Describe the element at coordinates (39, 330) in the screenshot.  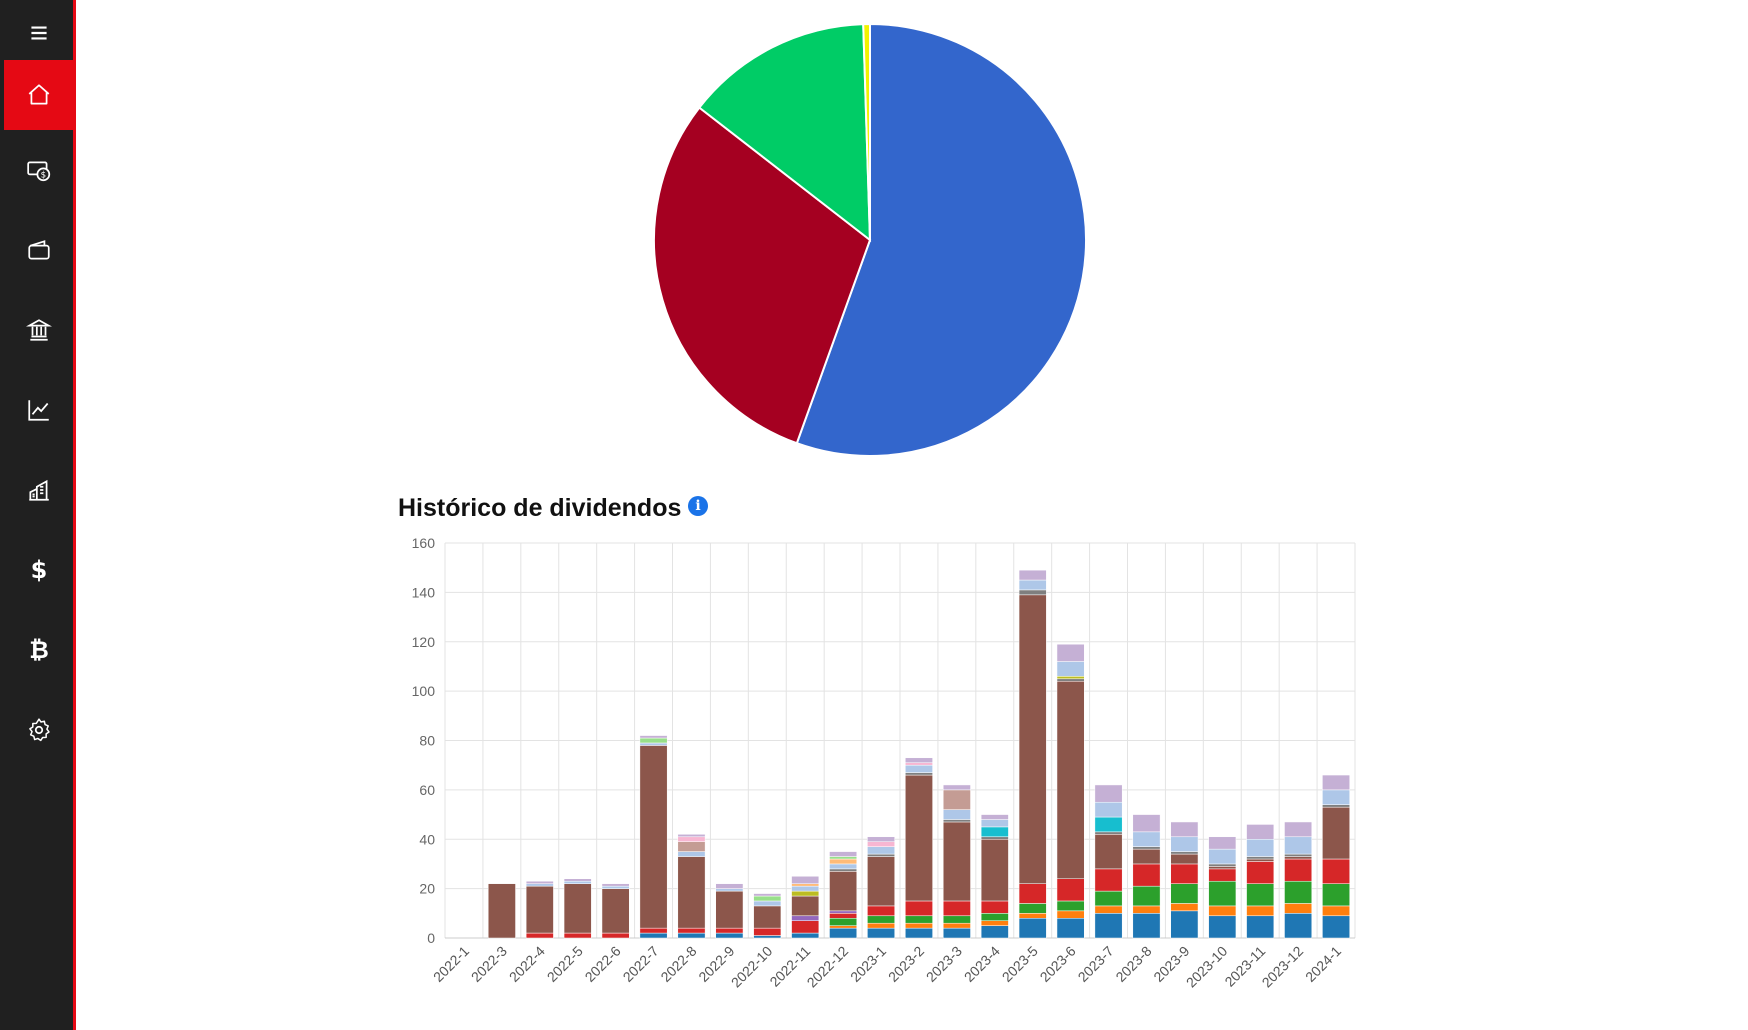
I see `nav-bank` at that location.